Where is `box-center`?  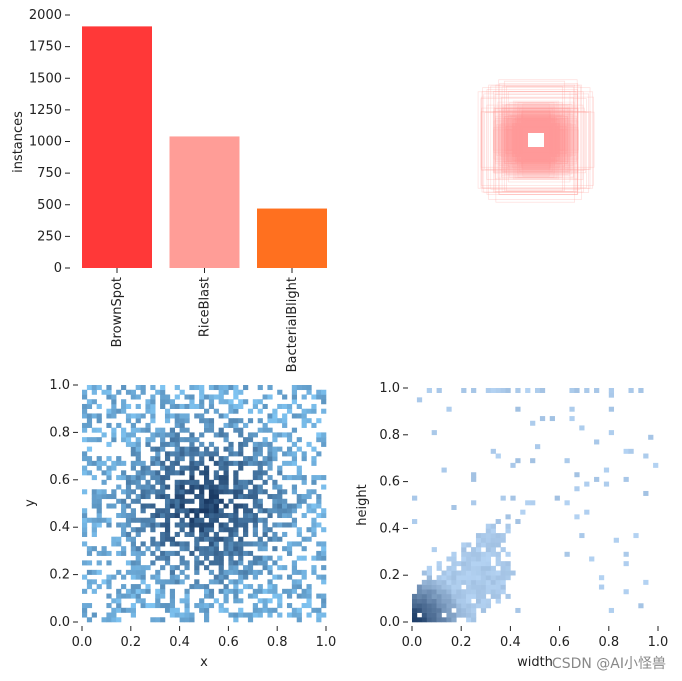
box-center is located at coordinates (536, 140).